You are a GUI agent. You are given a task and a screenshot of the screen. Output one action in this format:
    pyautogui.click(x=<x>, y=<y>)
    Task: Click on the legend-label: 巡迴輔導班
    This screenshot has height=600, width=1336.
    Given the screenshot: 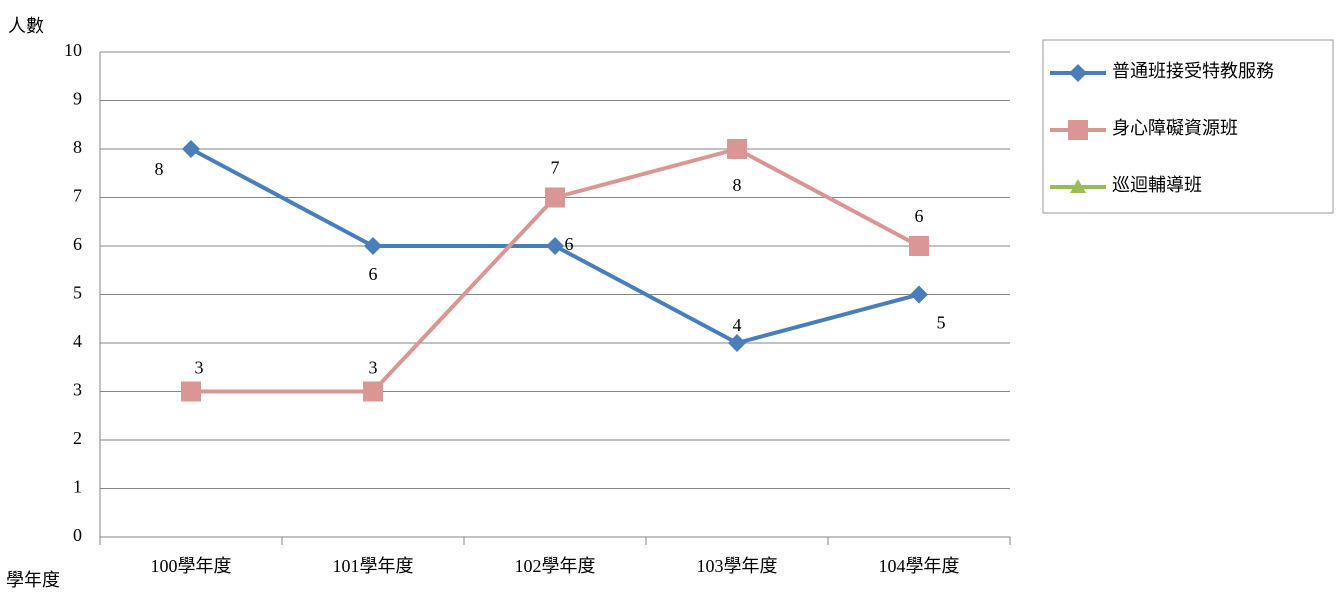 What is the action you would take?
    pyautogui.click(x=1157, y=185)
    